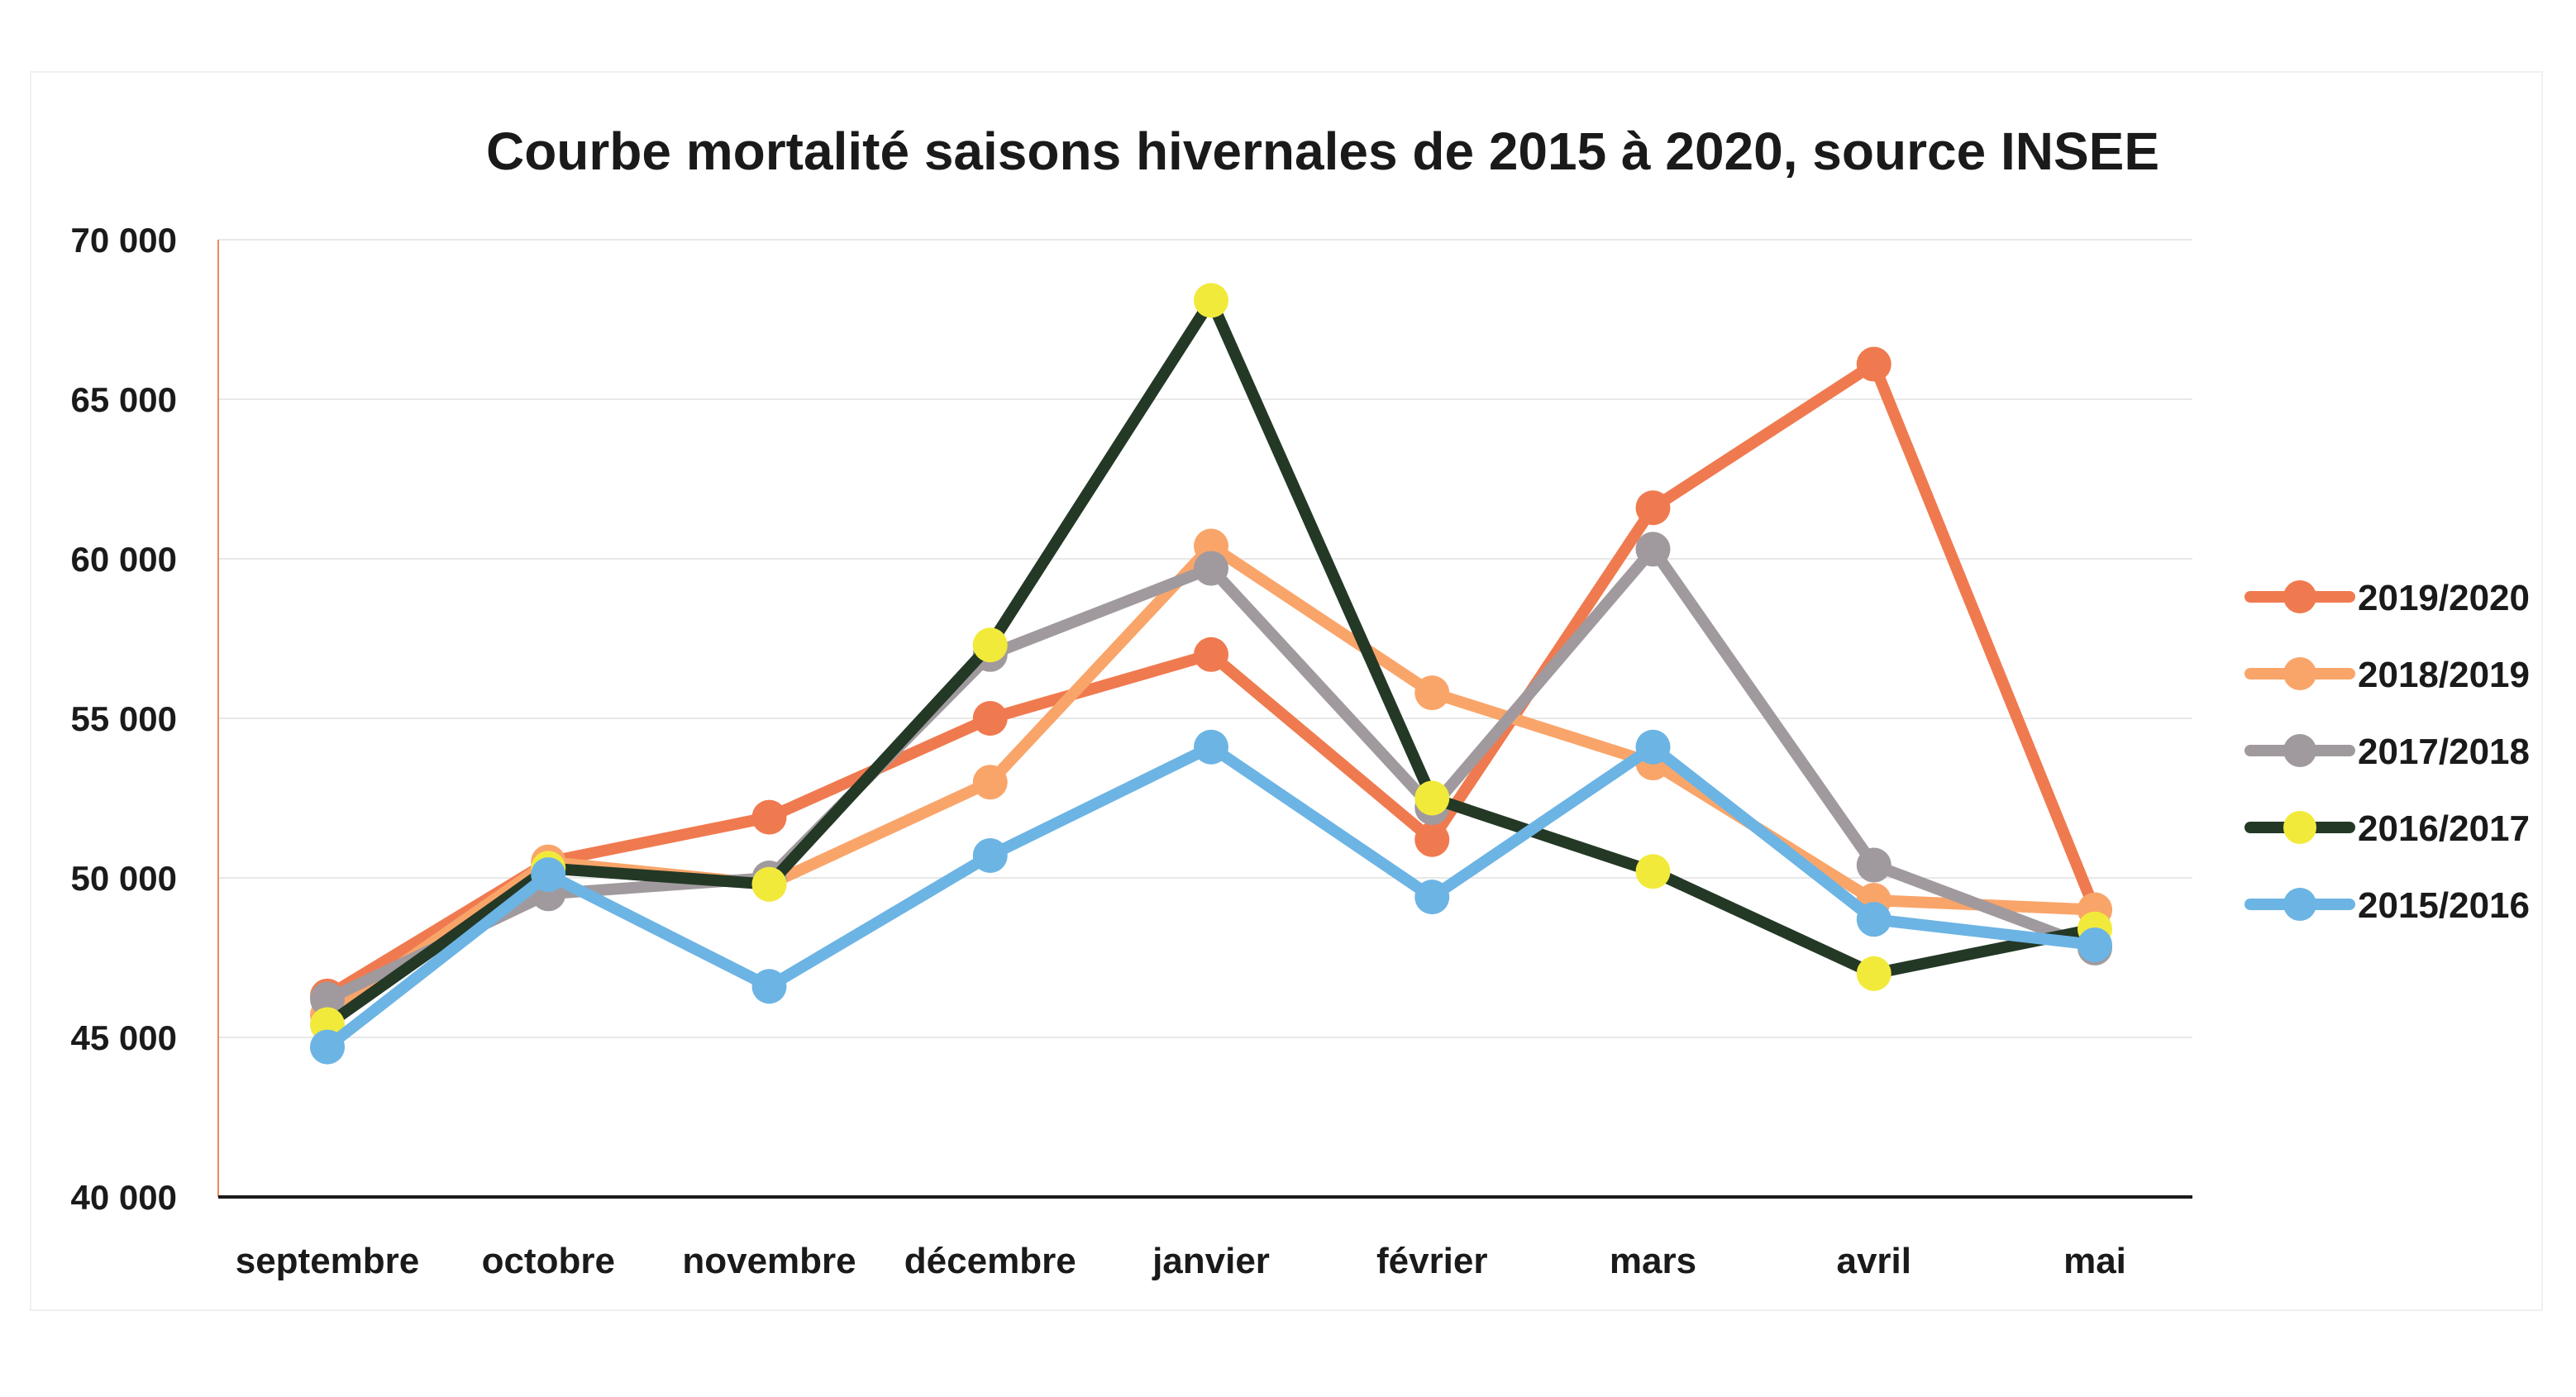 This screenshot has width=2576, height=1397. What do you see at coordinates (124, 878) in the screenshot?
I see `y-tick-label: 50 000` at bounding box center [124, 878].